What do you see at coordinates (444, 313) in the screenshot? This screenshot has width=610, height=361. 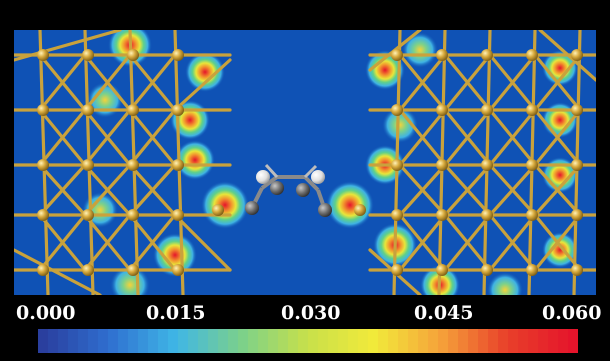 I see `colorbar-tick-3: 0.045` at bounding box center [444, 313].